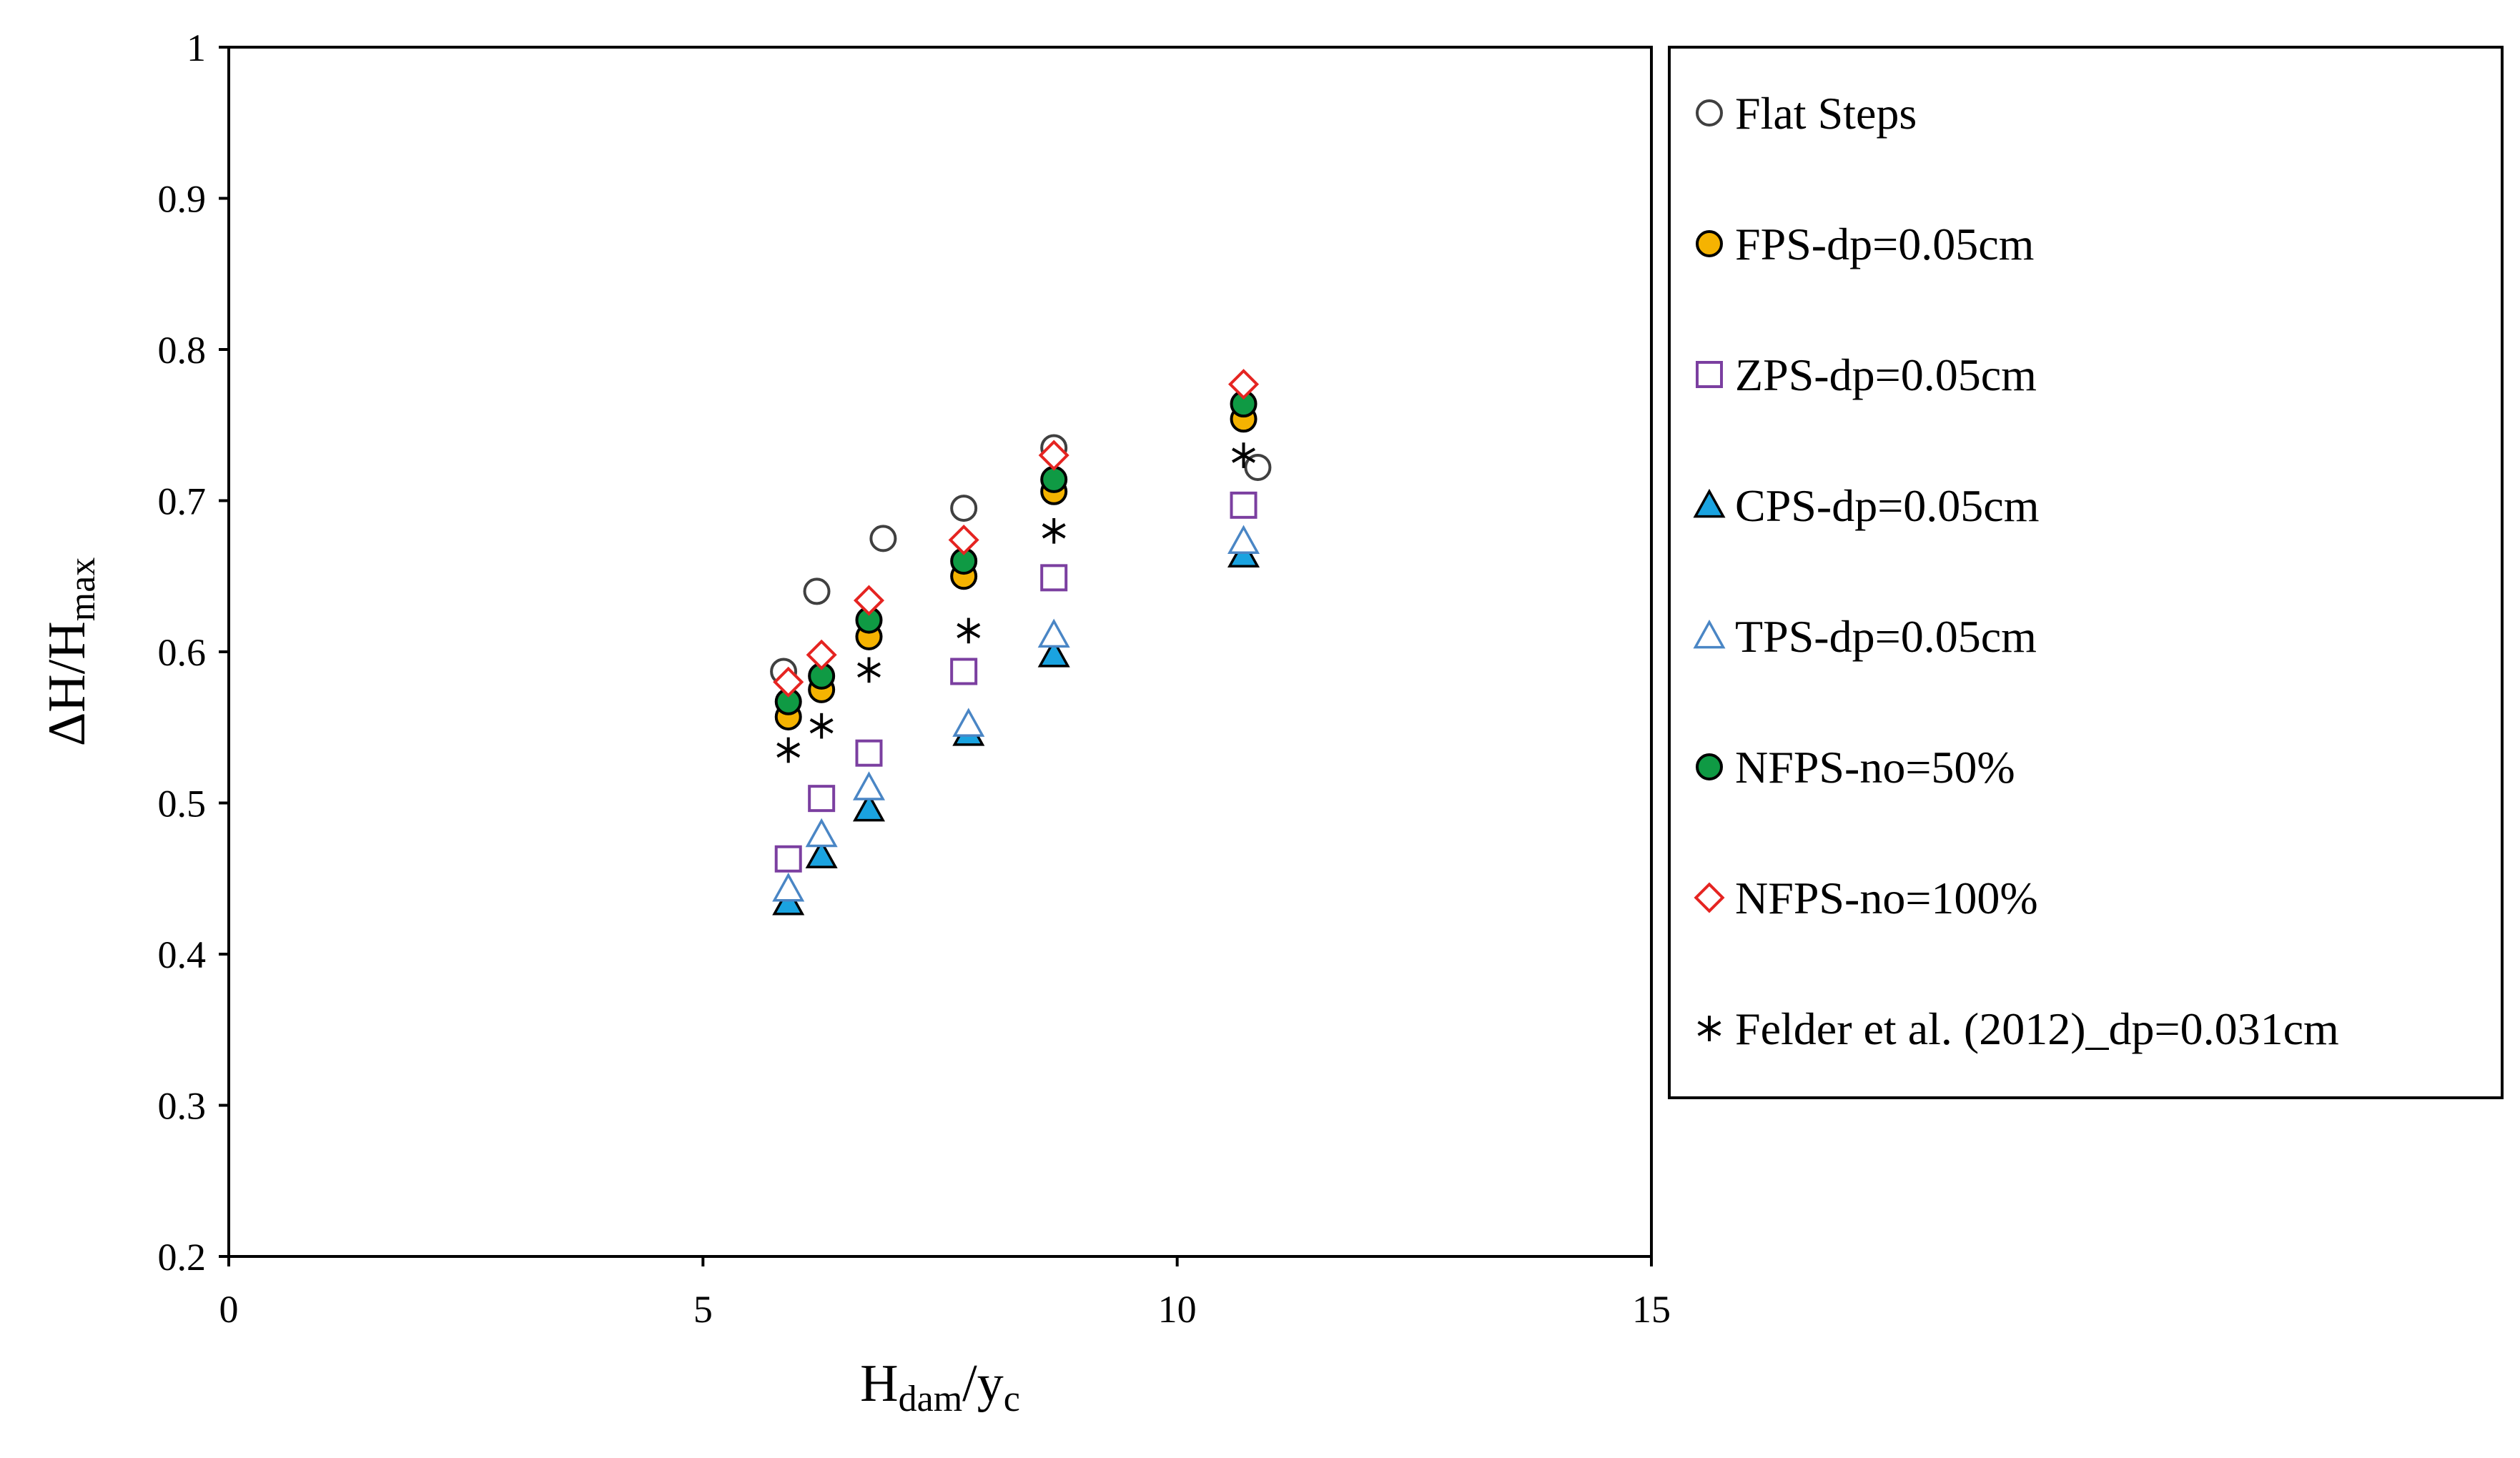 Image resolution: width=2520 pixels, height=1458 pixels. I want to click on legend-item: NFPS-no=50%, so click(1855, 767).